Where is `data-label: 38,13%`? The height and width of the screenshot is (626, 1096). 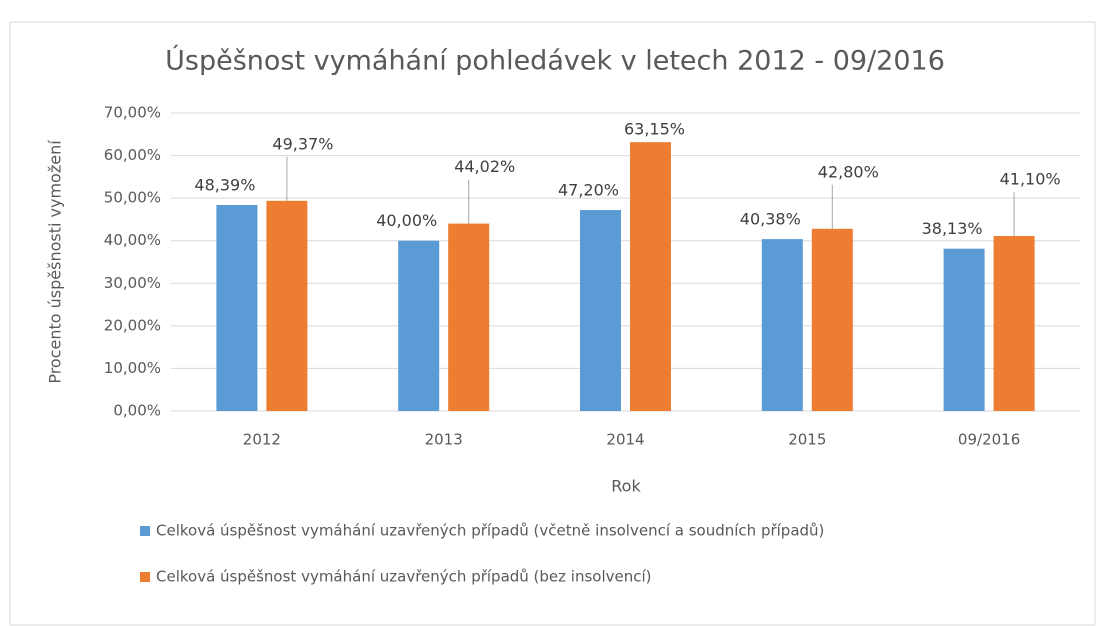
data-label: 38,13% is located at coordinates (952, 228).